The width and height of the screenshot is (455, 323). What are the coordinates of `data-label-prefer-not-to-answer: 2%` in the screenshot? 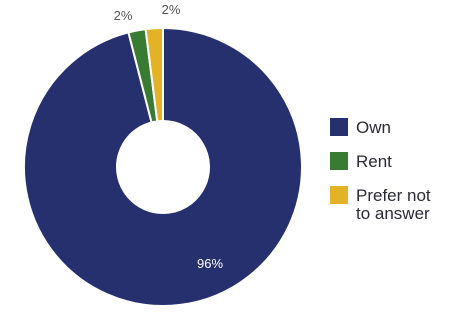 It's located at (171, 9).